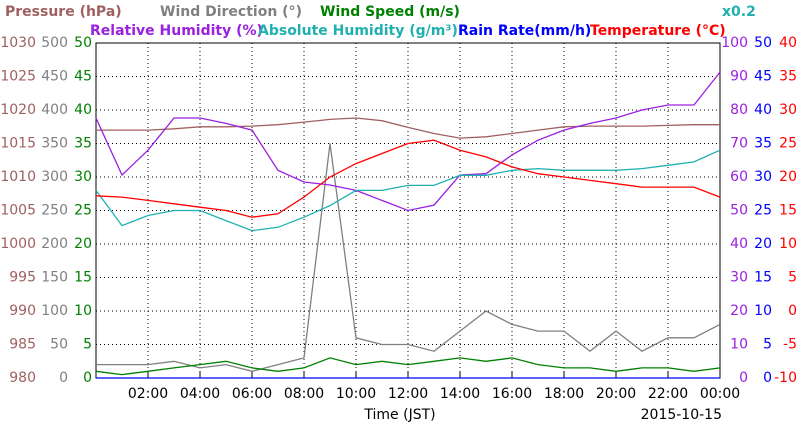 This screenshot has height=438, width=800. What do you see at coordinates (790, 345) in the screenshot?
I see `y-tick-label: -5` at bounding box center [790, 345].